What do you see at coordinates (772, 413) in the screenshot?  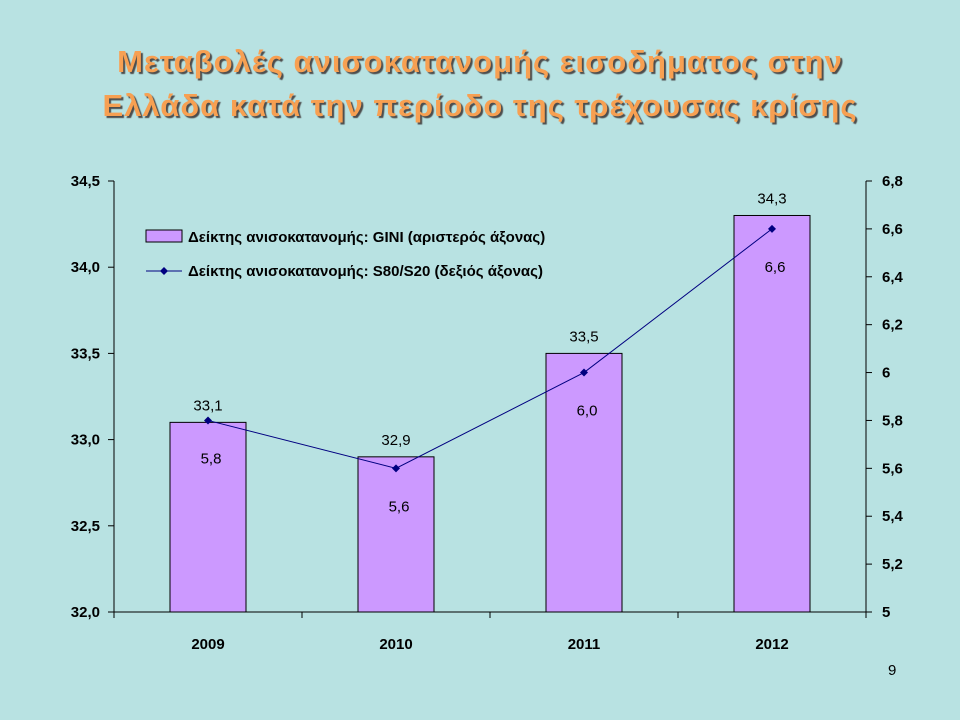 I see `bar-2012` at bounding box center [772, 413].